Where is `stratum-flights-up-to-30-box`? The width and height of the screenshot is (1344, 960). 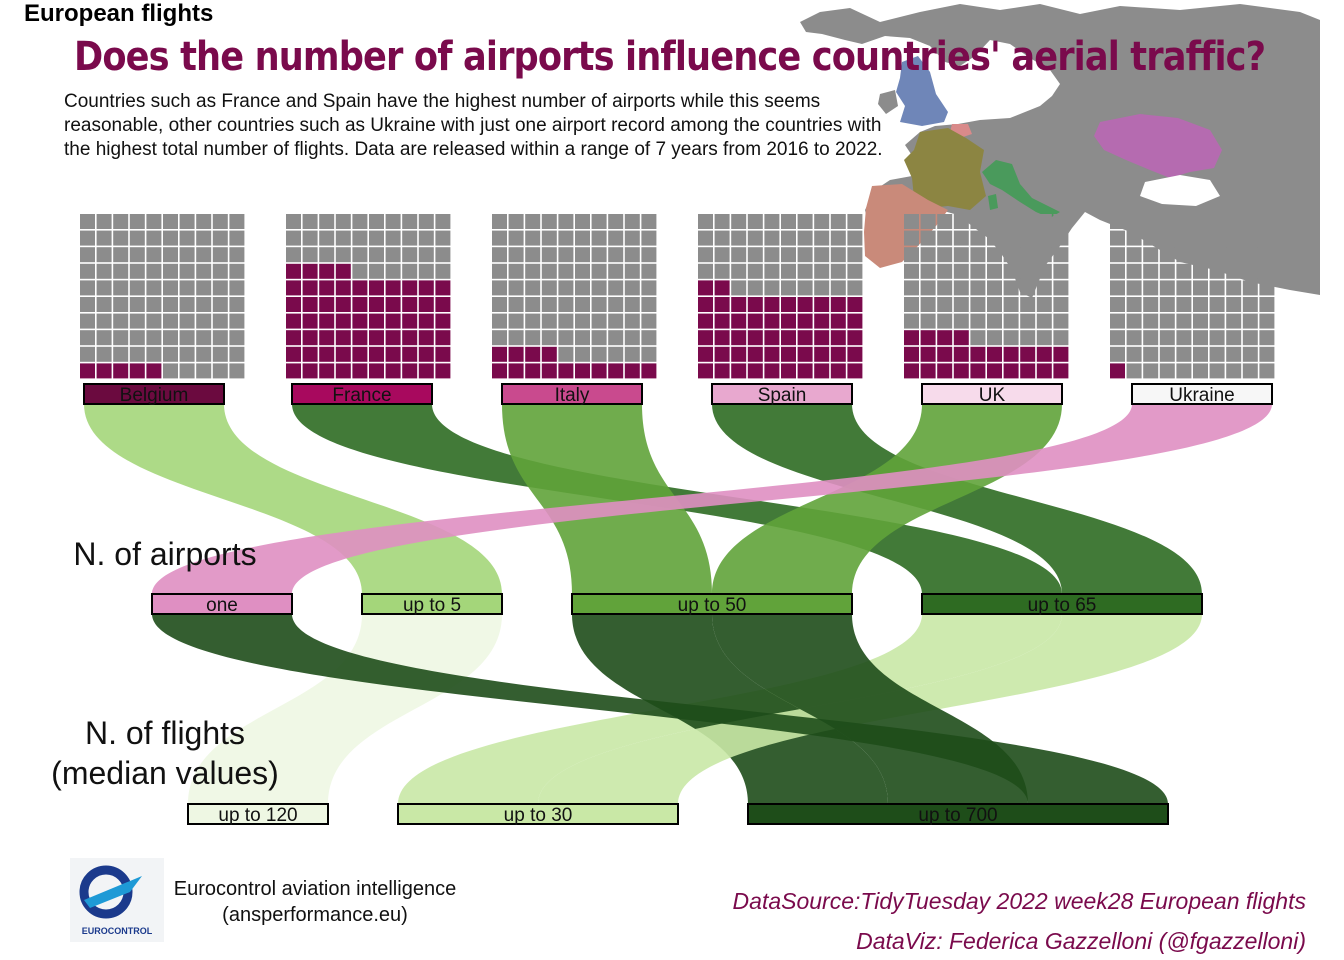 stratum-flights-up-to-30-box is located at coordinates (538, 814).